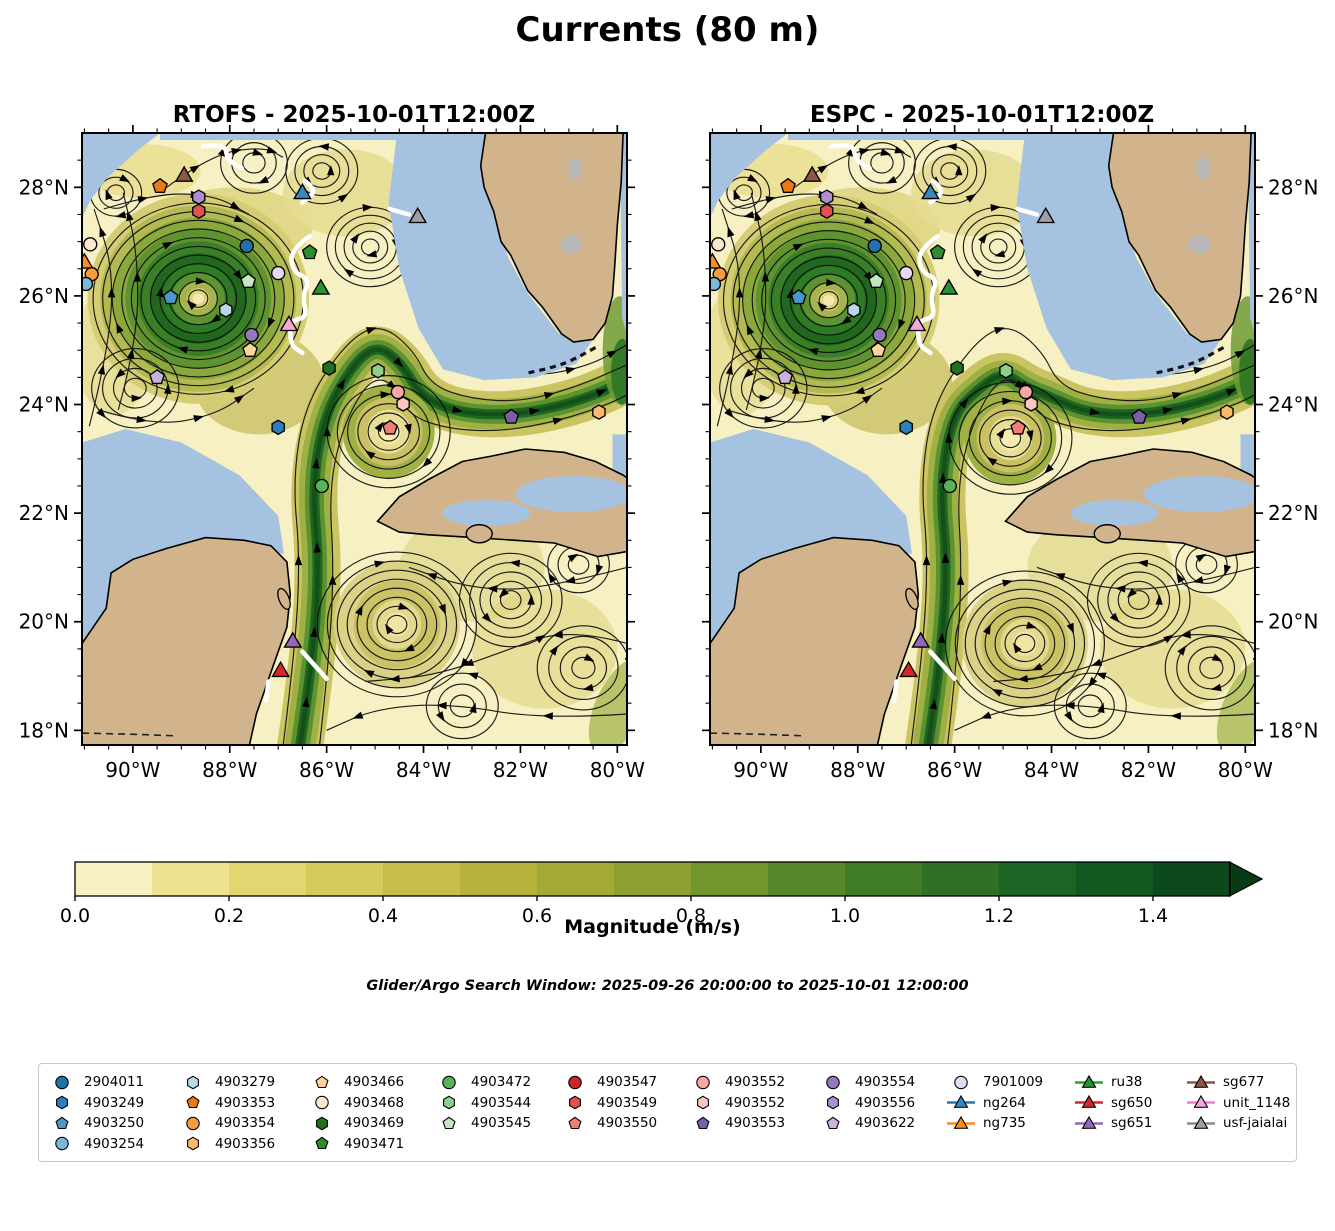 The image size is (1335, 1231). Describe the element at coordinates (1237, 1123) in the screenshot. I see `legend-entry-usf-jaialai: usf-jaialai` at that location.